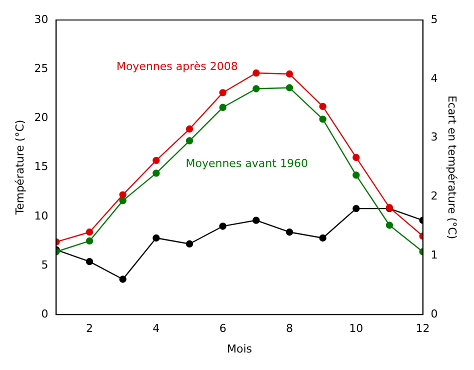 Image resolution: width=474 pixels, height=370 pixels. Describe the element at coordinates (44, 313) in the screenshot. I see `y-tick-label: 0` at that location.